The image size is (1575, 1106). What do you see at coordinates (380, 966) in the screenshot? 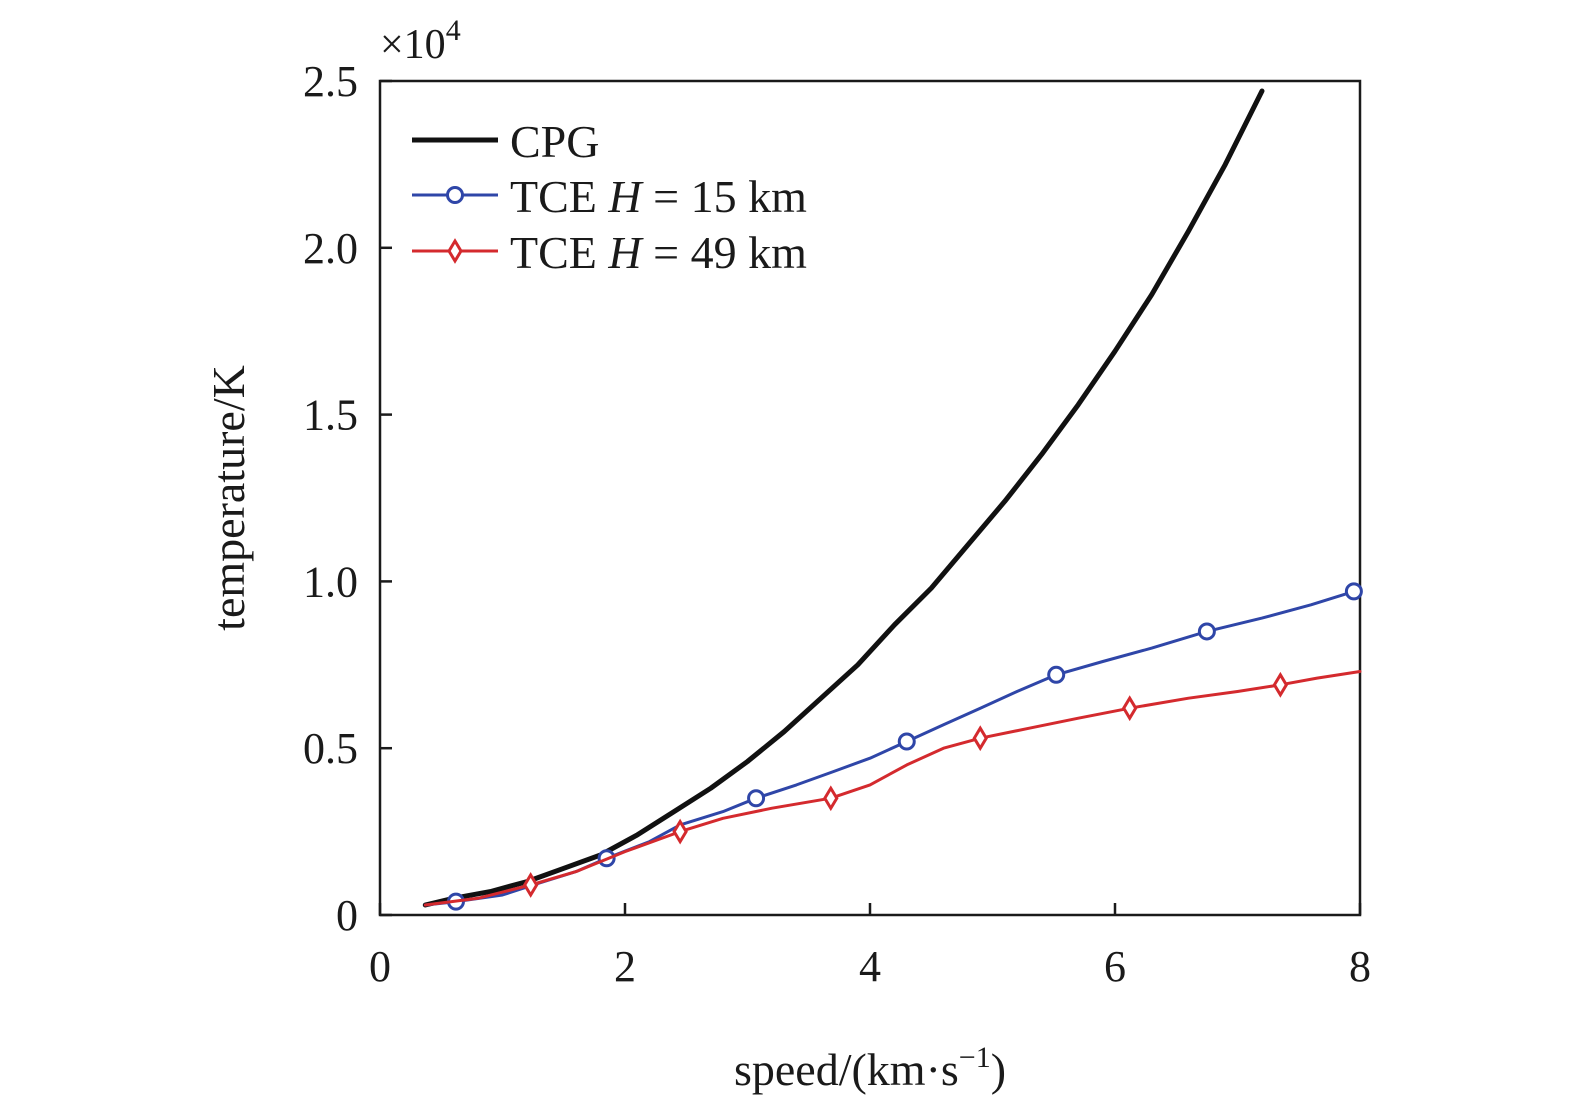
I see `x-tick-label: 0` at bounding box center [380, 966].